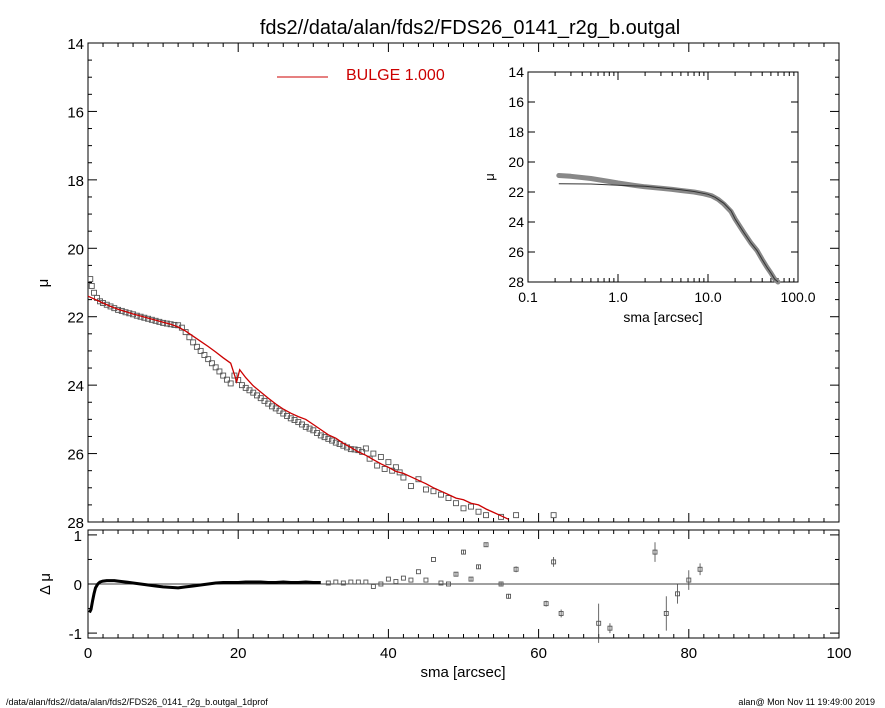 This screenshot has width=885, height=708. What do you see at coordinates (838, 653) in the screenshot?
I see `residual-x-tick-label: 100` at bounding box center [838, 653].